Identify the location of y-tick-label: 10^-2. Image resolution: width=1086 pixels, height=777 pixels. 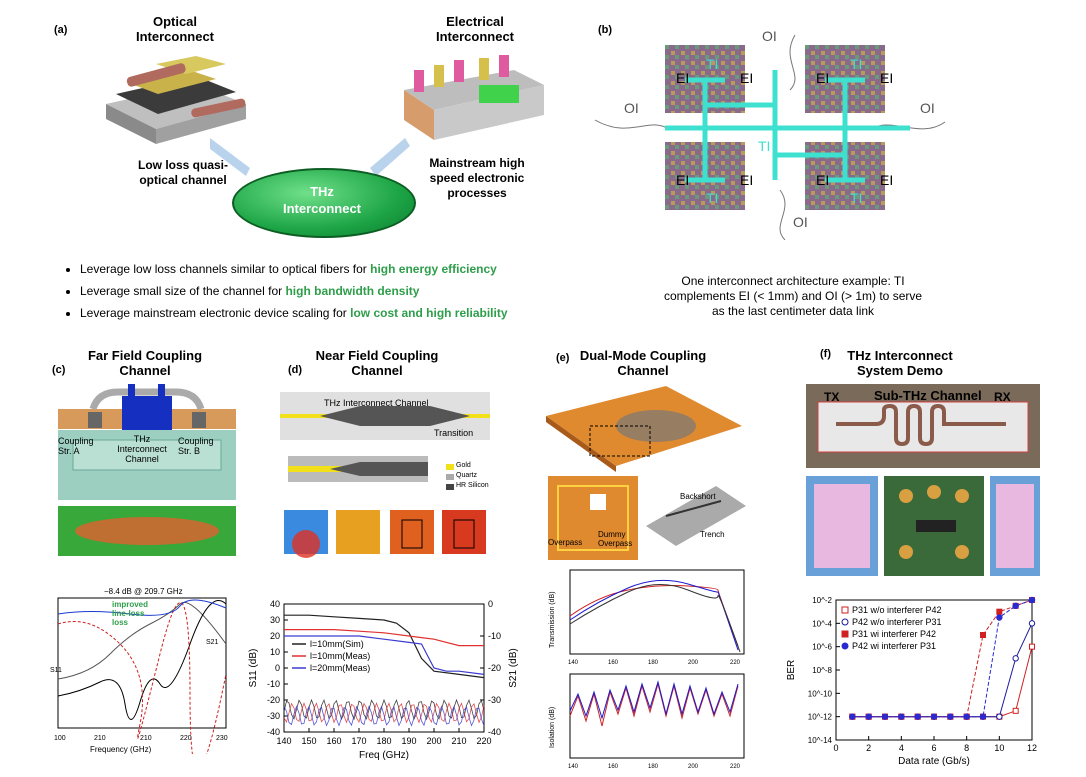
(822, 600).